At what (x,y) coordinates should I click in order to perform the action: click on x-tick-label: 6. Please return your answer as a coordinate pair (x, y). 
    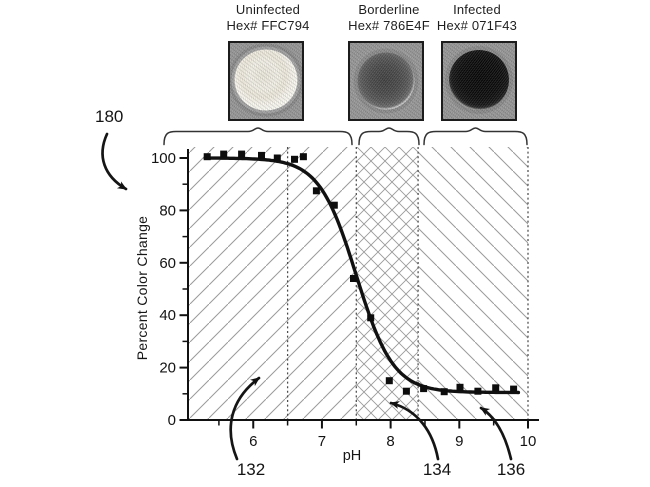
    Looking at the image, I should click on (253, 441).